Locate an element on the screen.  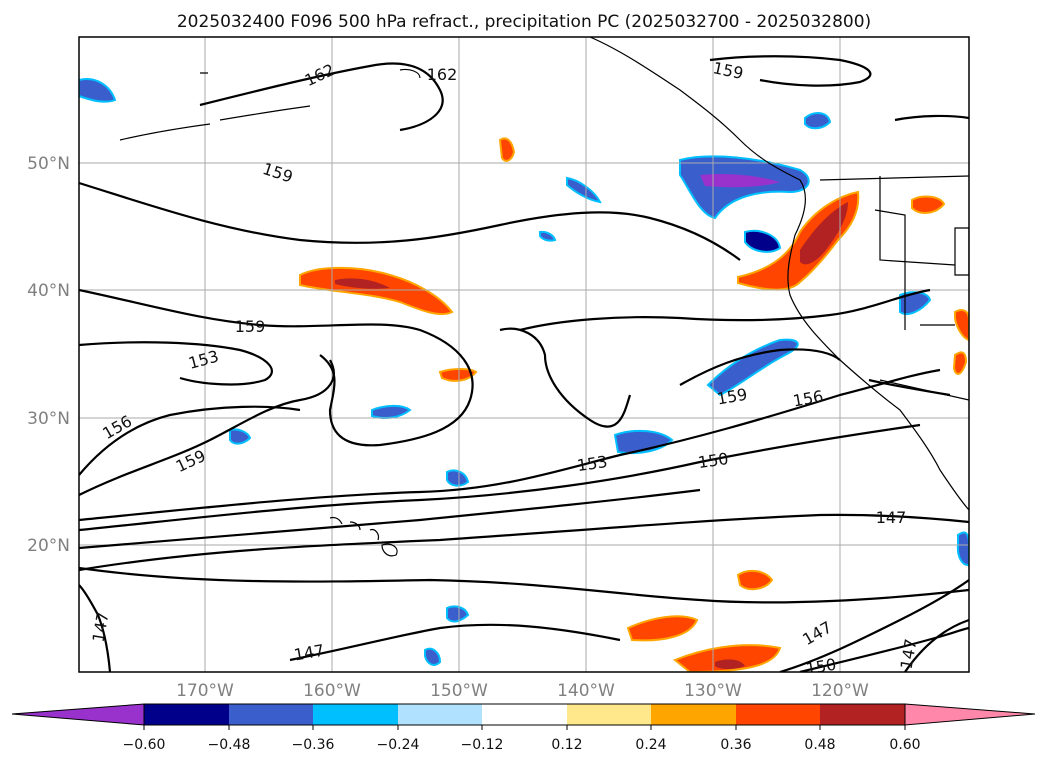
colorbar-tick-label: 0.36 is located at coordinates (735, 745).